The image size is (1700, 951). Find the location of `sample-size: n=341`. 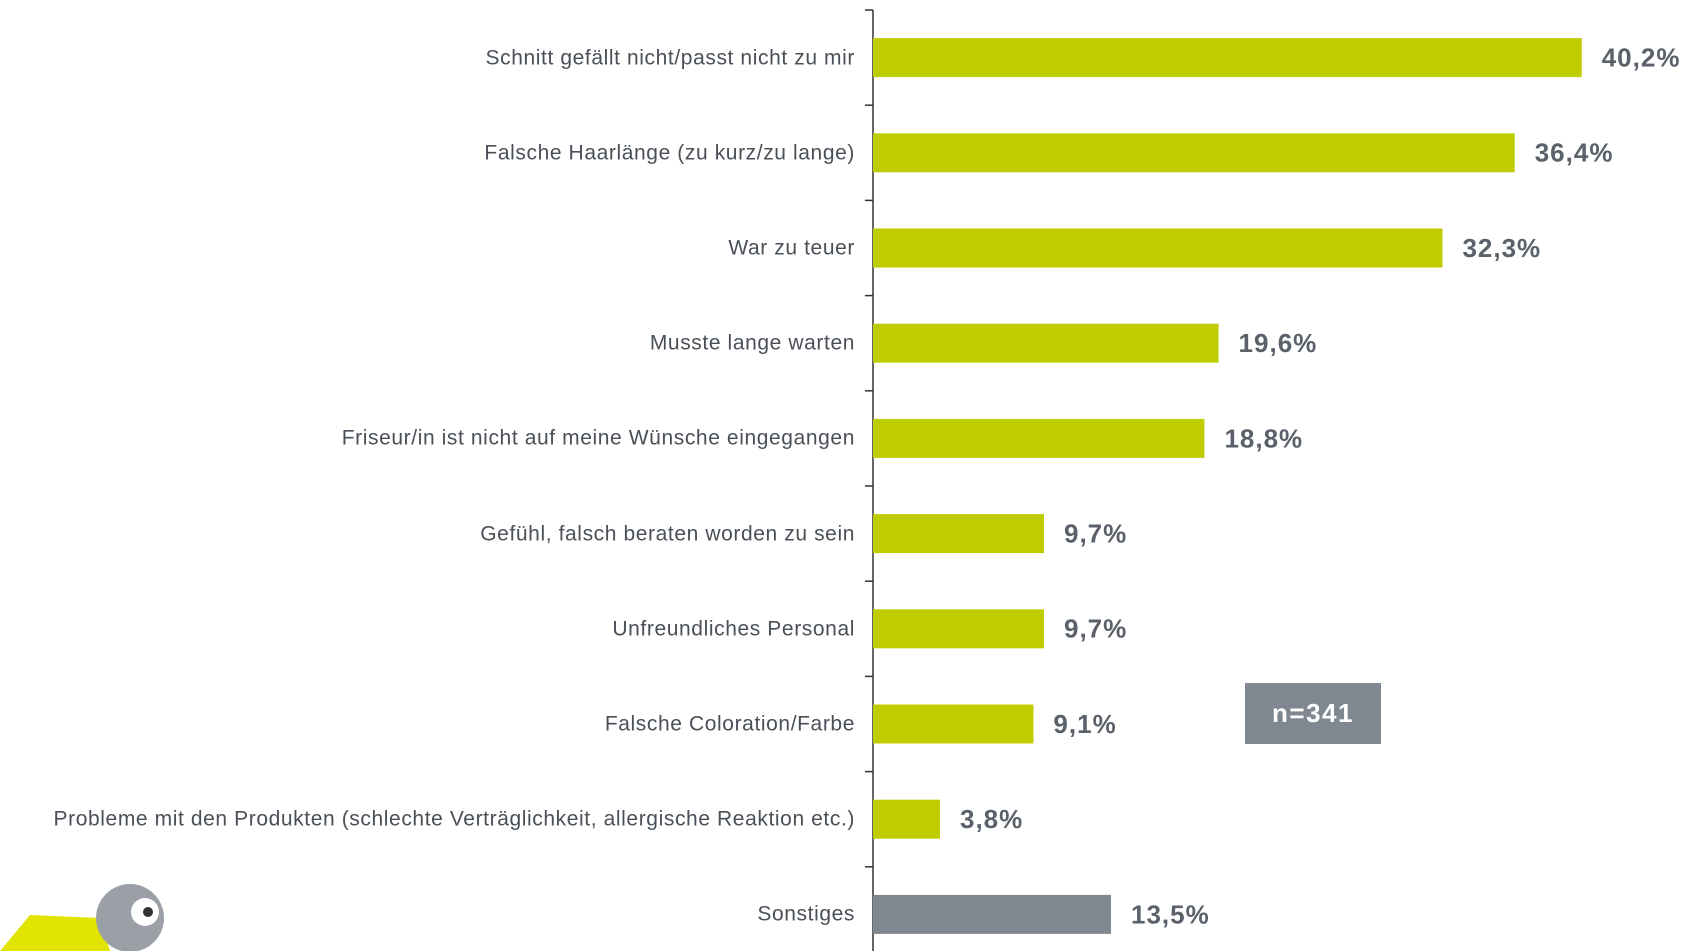

sample-size: n=341 is located at coordinates (1313, 713).